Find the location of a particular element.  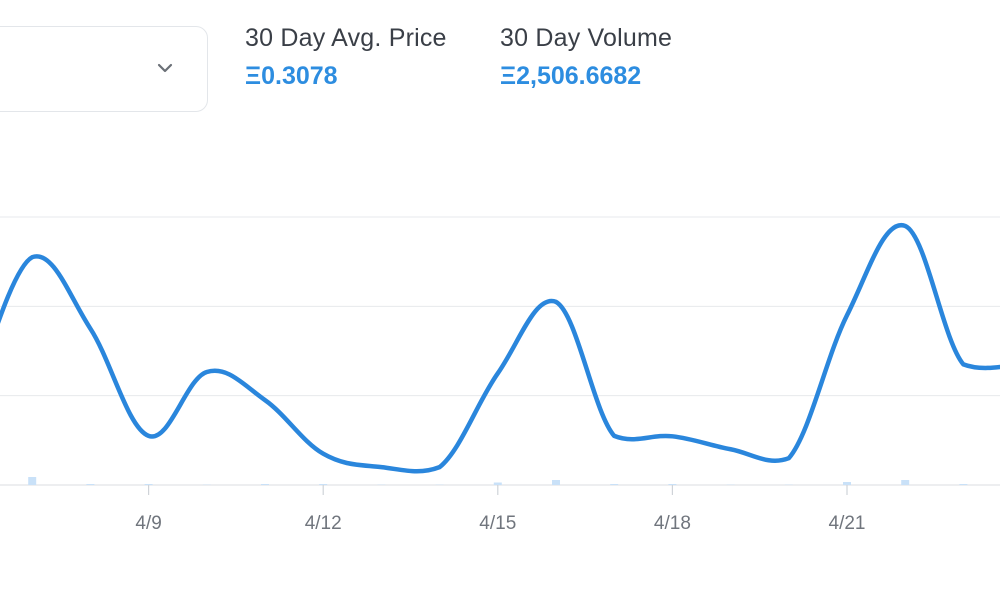

chevron-down-icon is located at coordinates (165, 68).